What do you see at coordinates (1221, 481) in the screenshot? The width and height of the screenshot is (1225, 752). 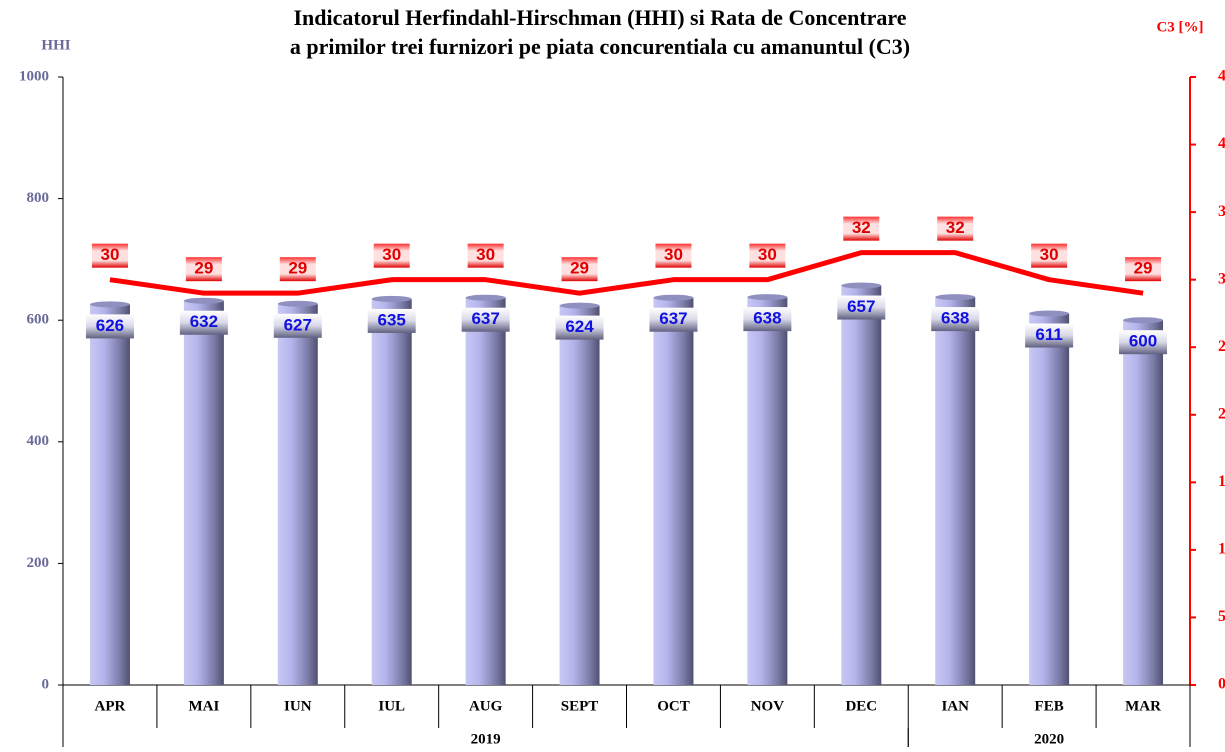 I see `y2-tick-label: 15` at bounding box center [1221, 481].